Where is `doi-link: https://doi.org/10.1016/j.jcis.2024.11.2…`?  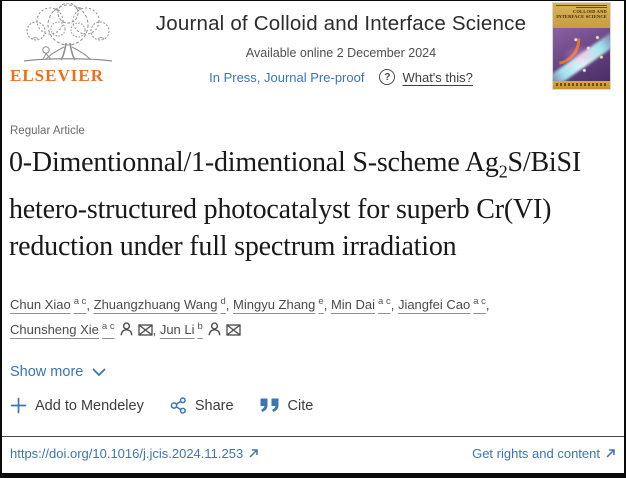 doi-link: https://doi.org/10.1016/j.jcis.2024.11.2… is located at coordinates (134, 453).